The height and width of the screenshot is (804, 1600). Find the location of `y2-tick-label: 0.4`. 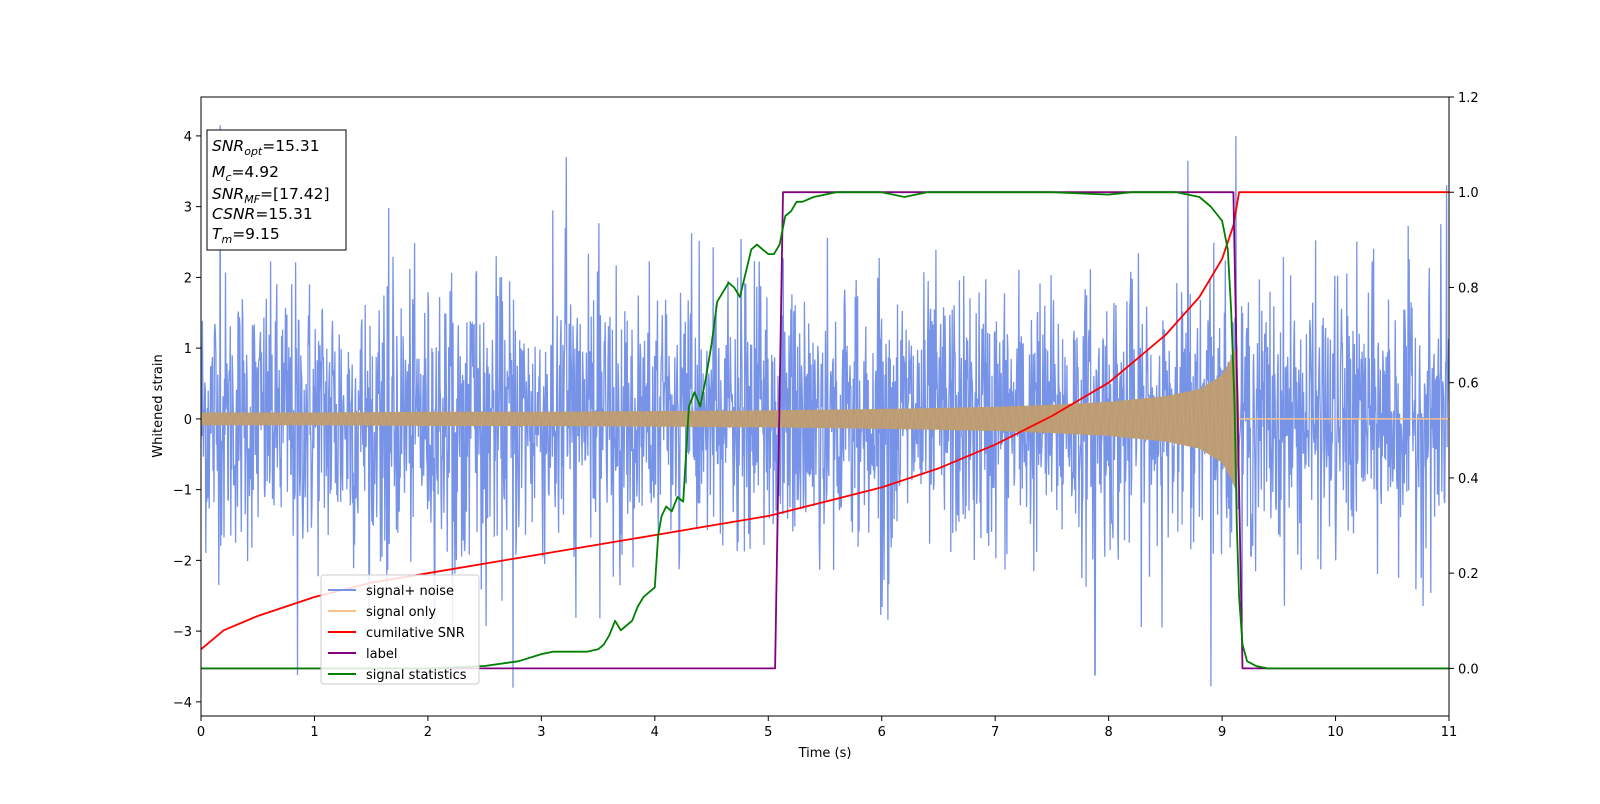

y2-tick-label: 0.4 is located at coordinates (1468, 479).